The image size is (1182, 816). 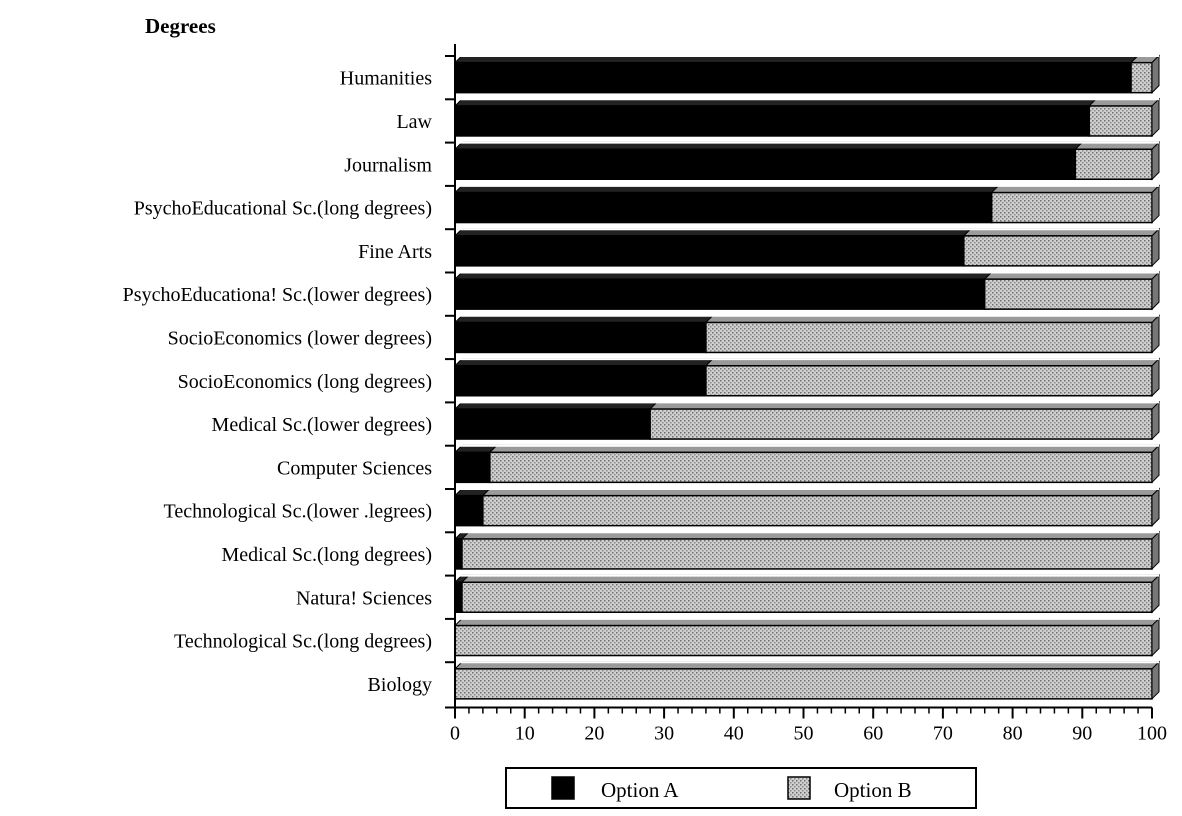 I want to click on category-label-10: Technological Sc.(lower .legrees), so click(x=298, y=512).